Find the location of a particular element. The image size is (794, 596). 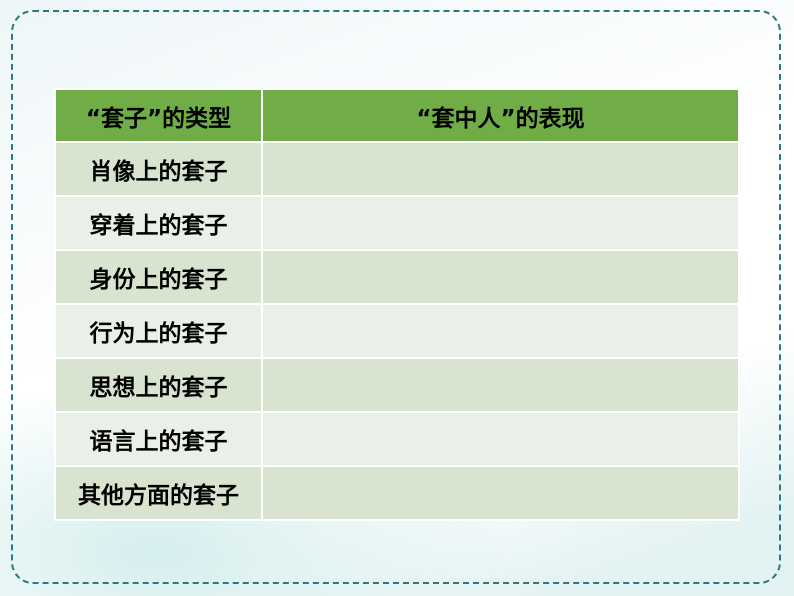

type-cell: 穿着上的套子 is located at coordinates (158, 223).